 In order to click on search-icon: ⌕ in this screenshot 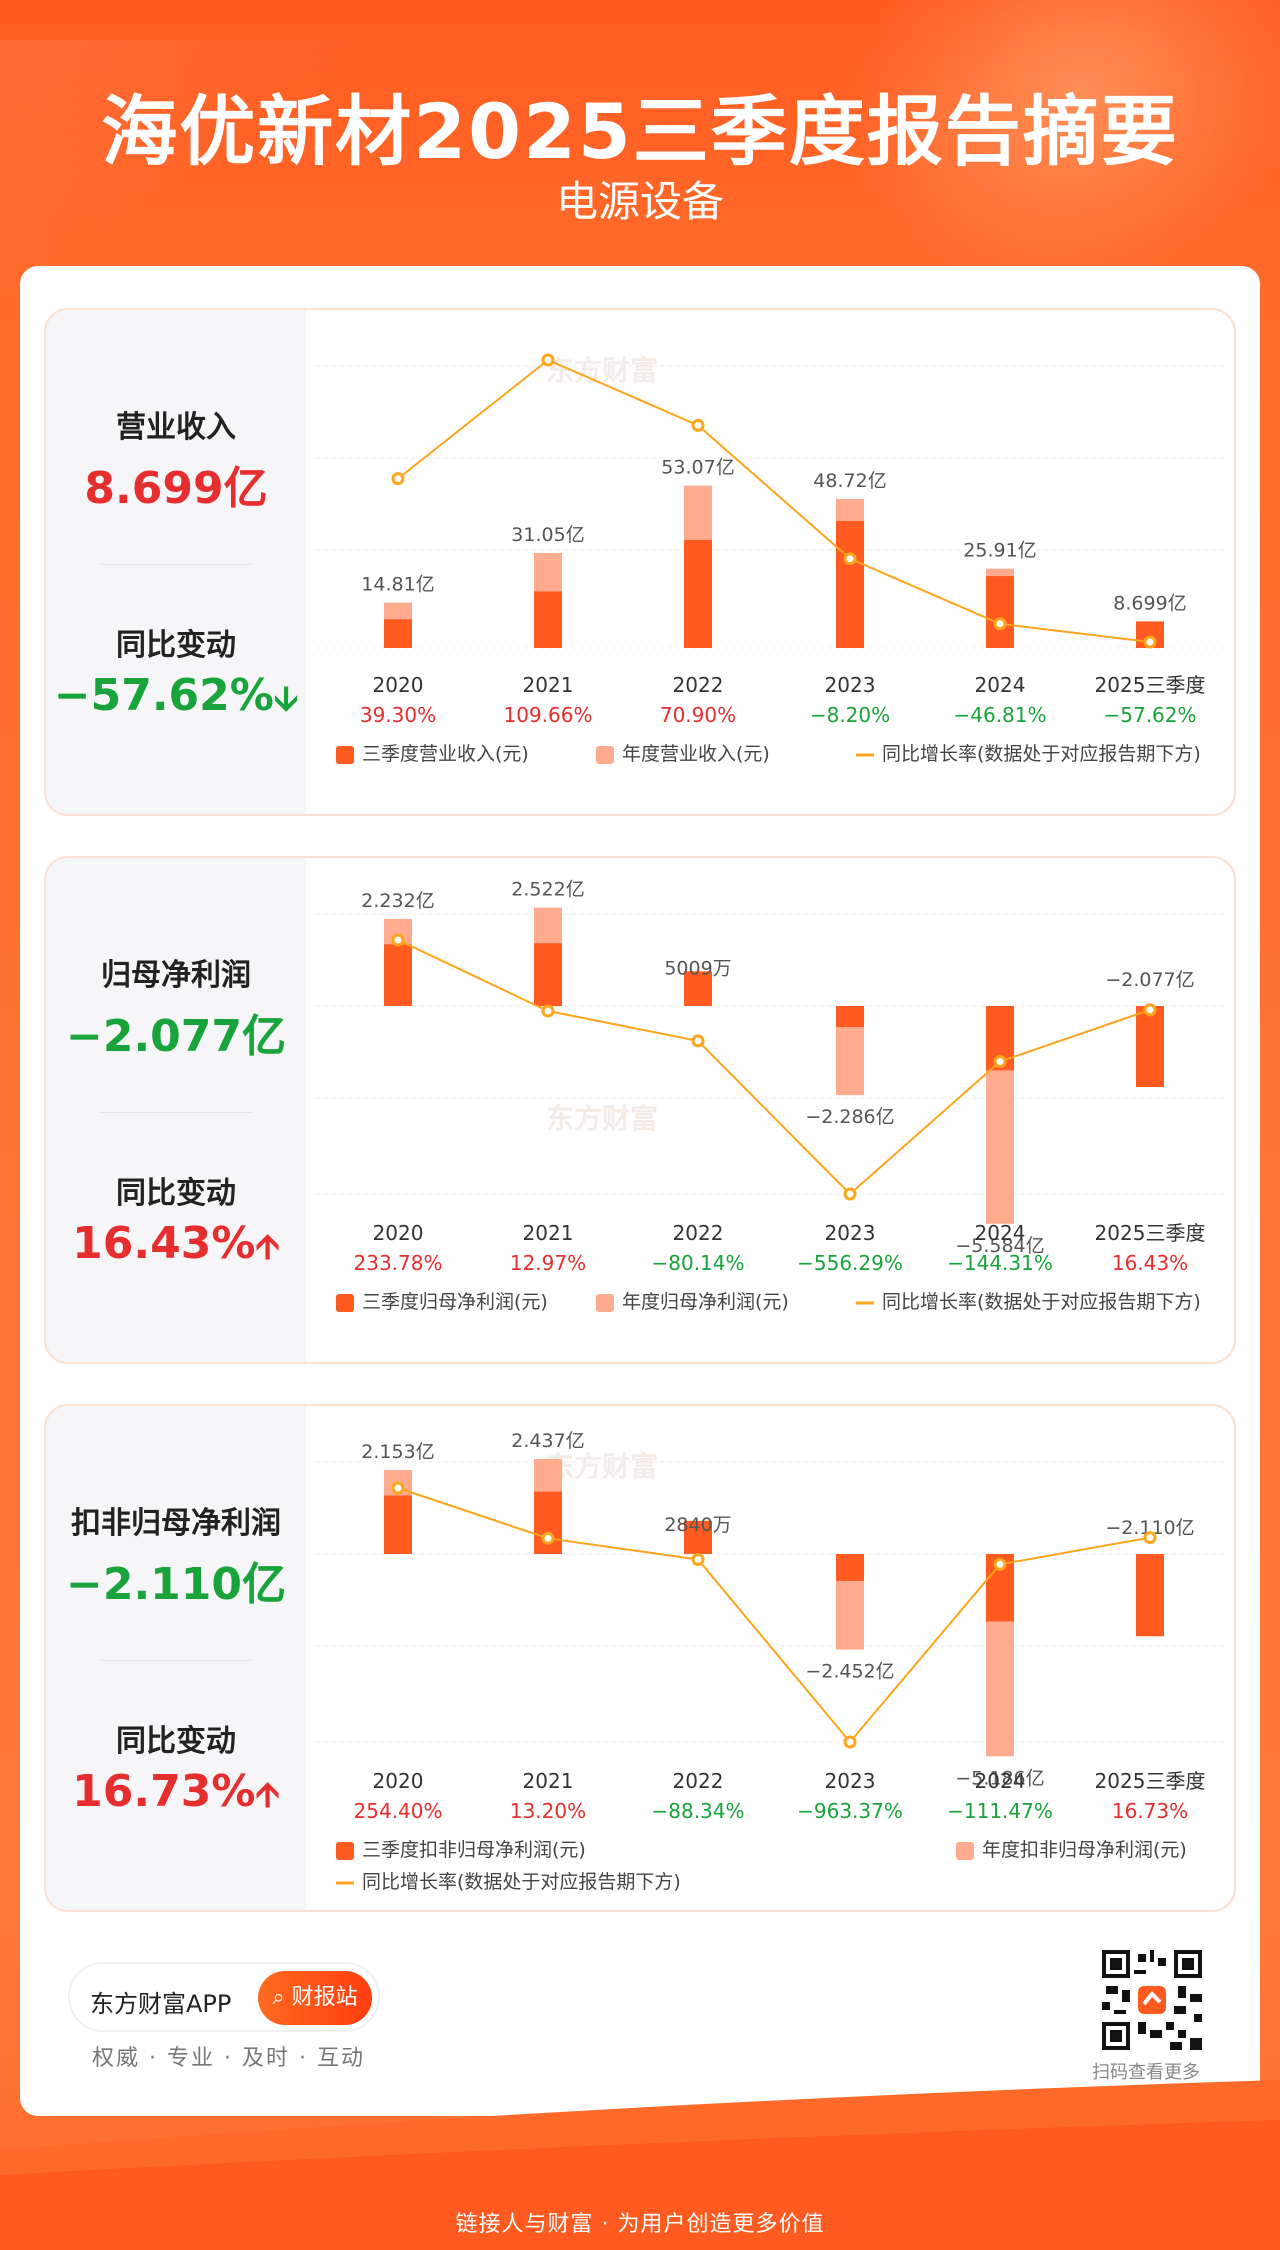, I will do `click(282, 1997)`.